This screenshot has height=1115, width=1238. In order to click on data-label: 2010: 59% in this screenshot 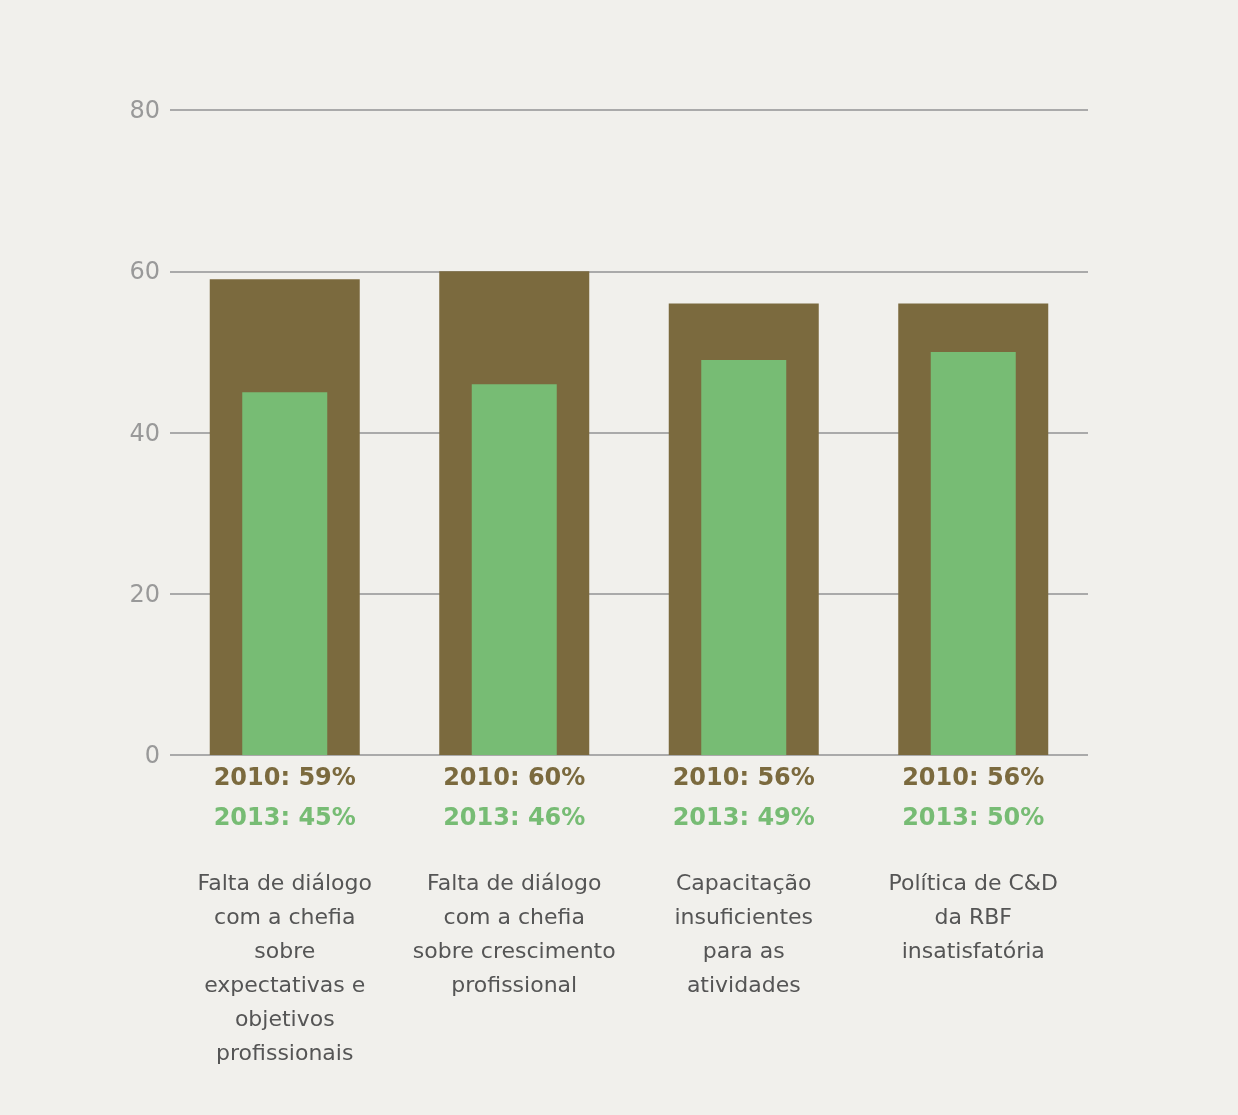, I will do `click(284, 777)`.